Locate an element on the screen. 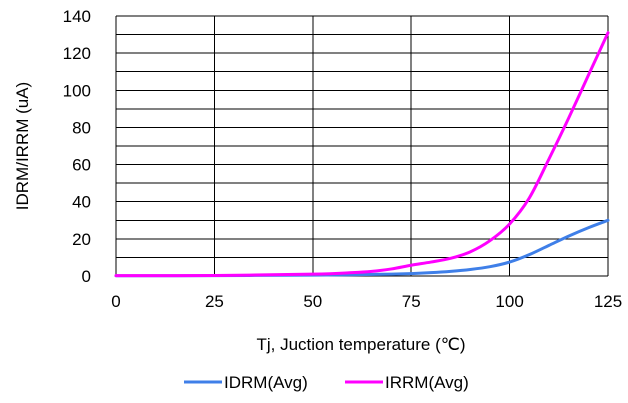 This screenshot has width=628, height=403. x-tick-label: 100 is located at coordinates (509, 301).